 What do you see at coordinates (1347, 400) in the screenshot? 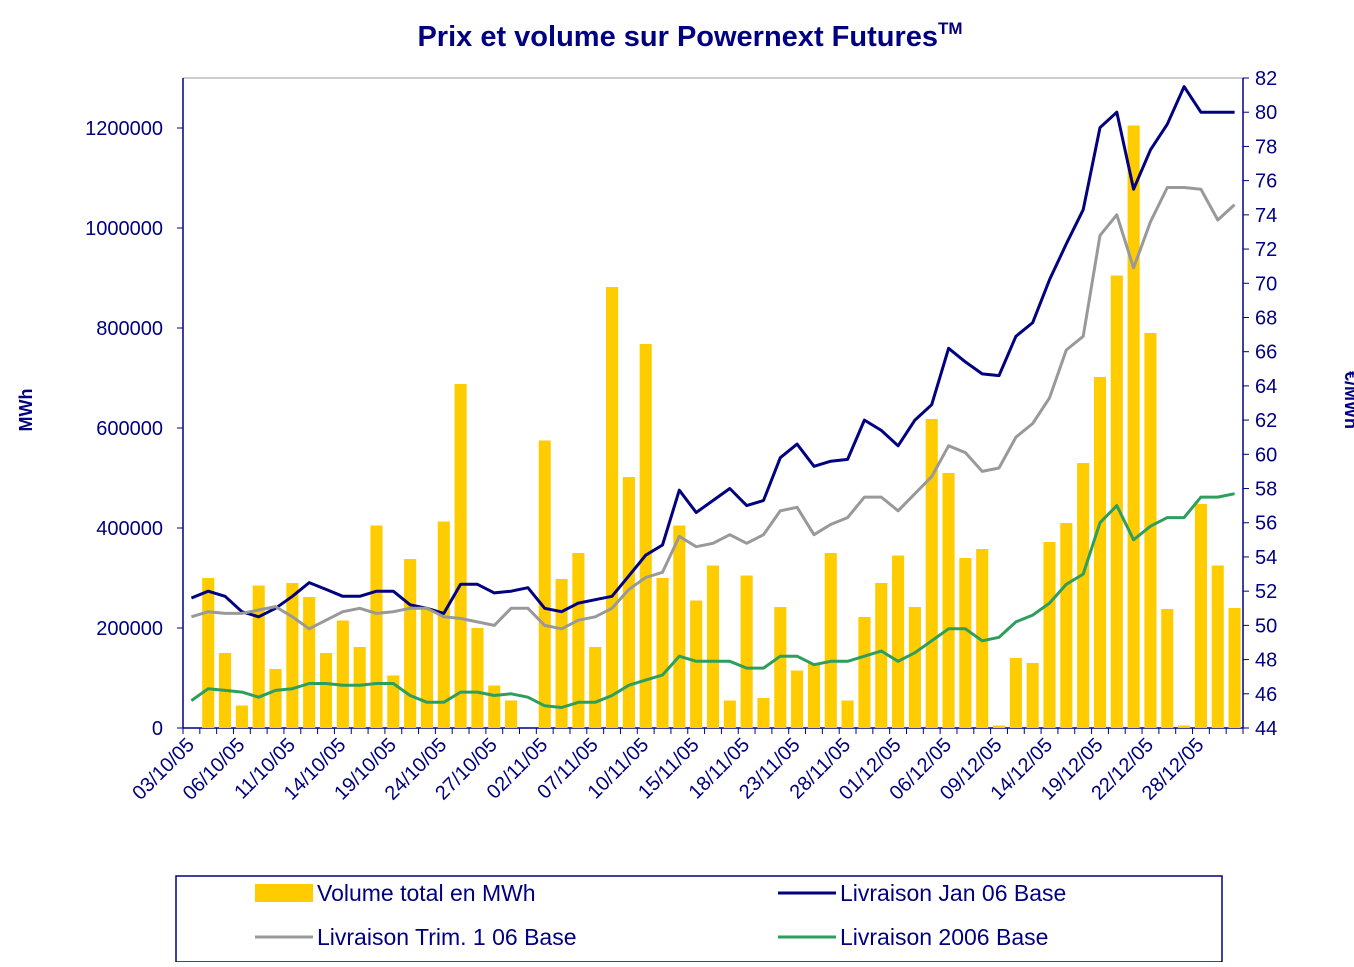
I see `y2-axis-label: €/MWh` at bounding box center [1347, 400].